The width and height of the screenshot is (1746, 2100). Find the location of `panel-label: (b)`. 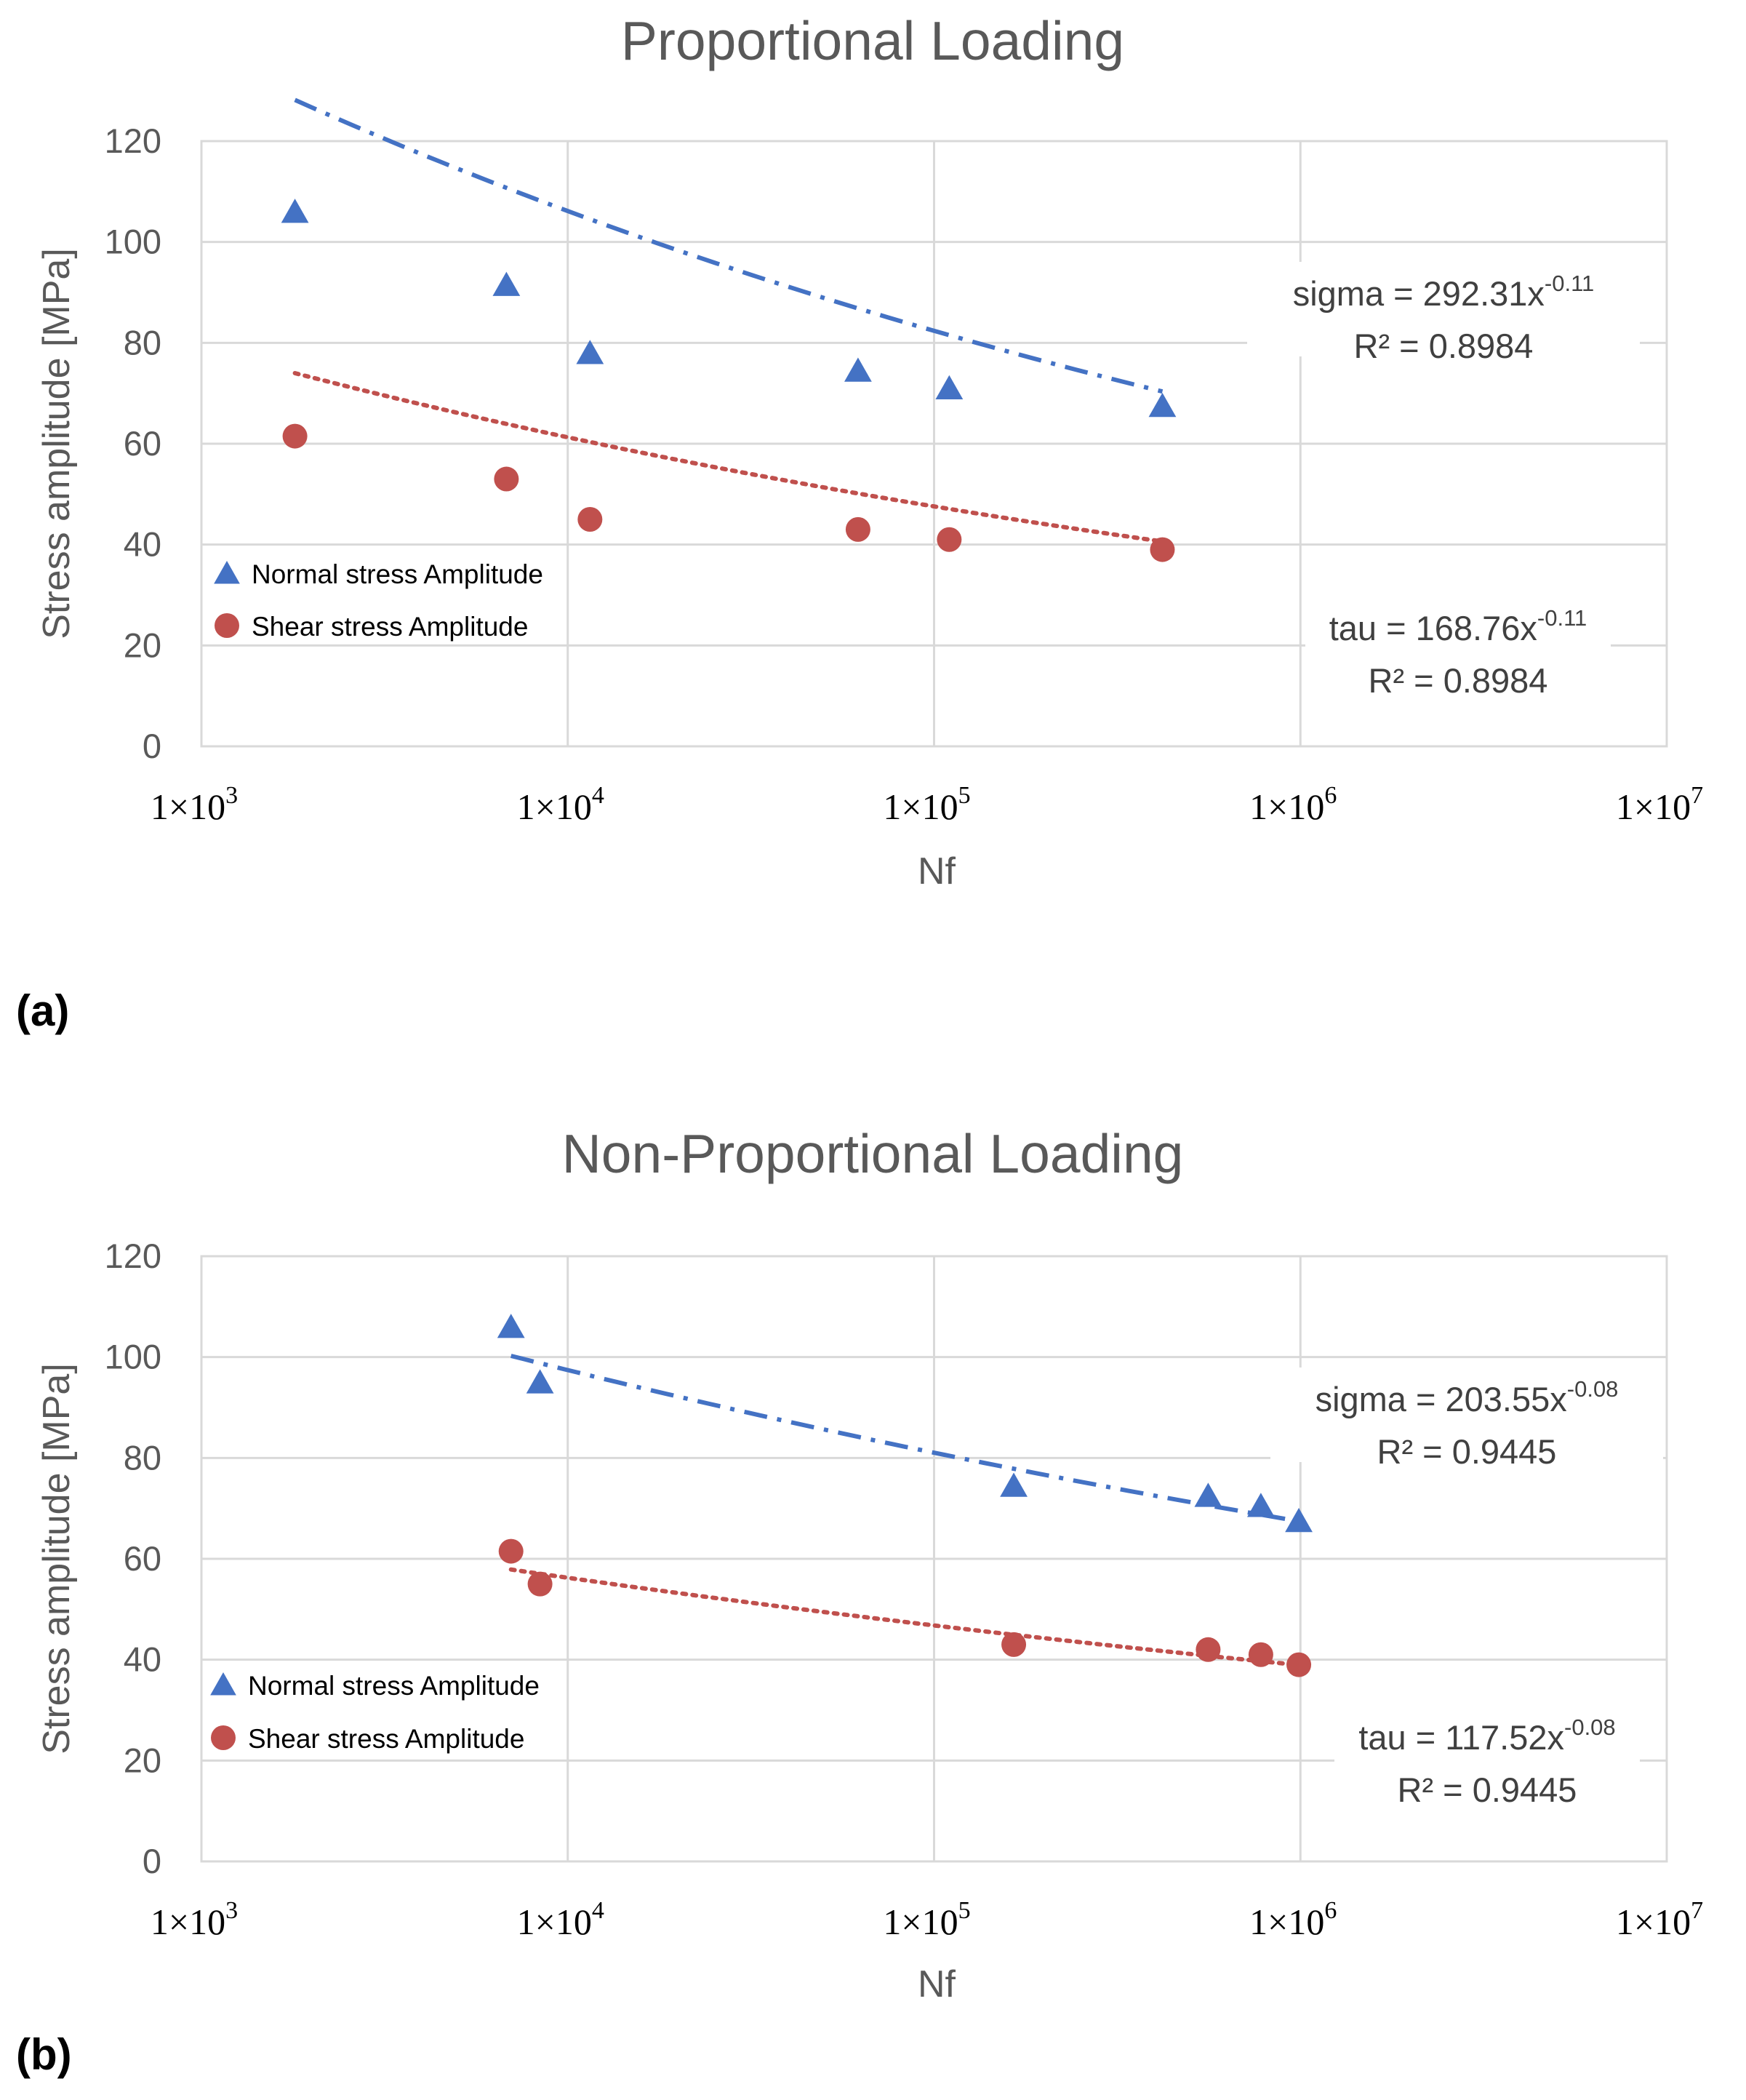

panel-label: (b) is located at coordinates (44, 2054).